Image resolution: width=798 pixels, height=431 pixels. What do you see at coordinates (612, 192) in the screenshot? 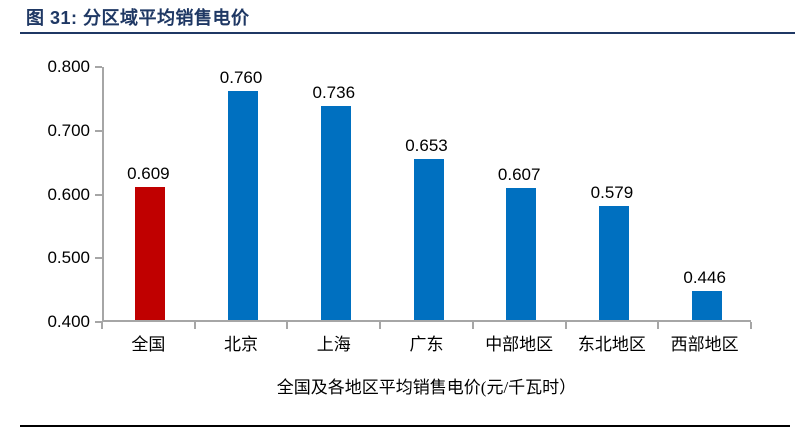
I see `bar-value-label: 0.579` at bounding box center [612, 192].